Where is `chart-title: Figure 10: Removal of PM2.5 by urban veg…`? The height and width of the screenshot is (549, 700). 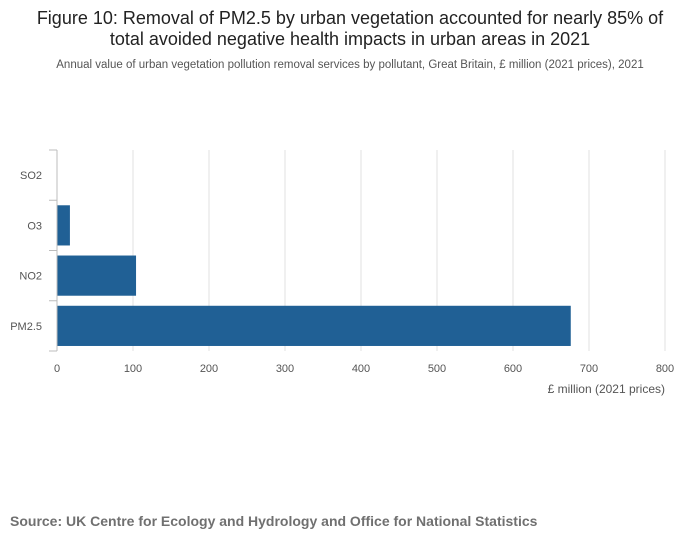
chart-title: Figure 10: Removal of PM2.5 by urban veg… is located at coordinates (350, 28).